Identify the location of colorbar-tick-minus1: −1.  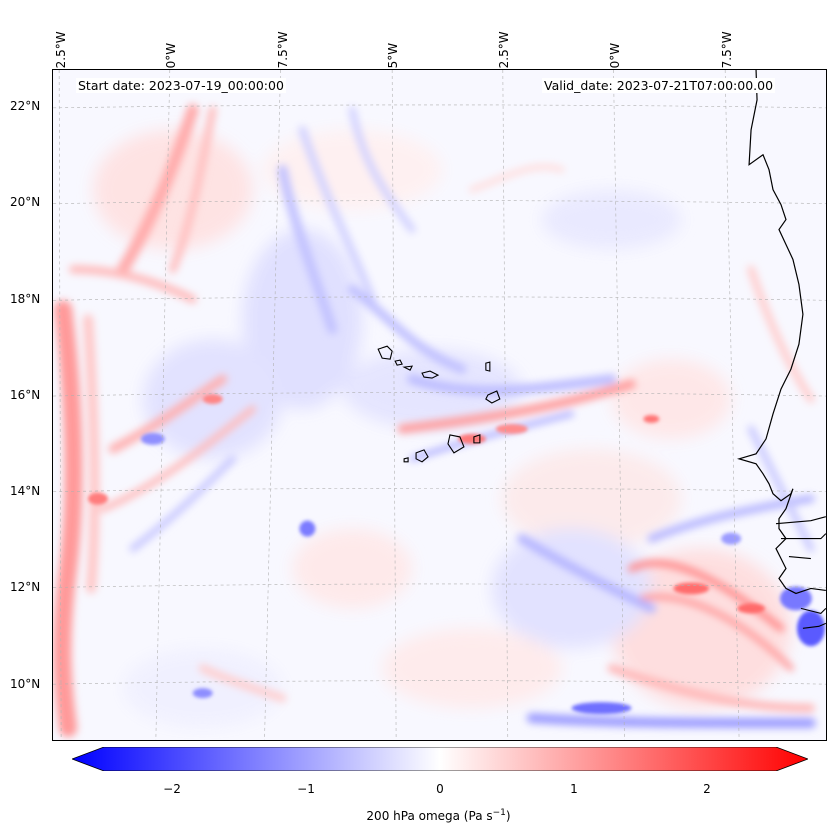
(306, 789).